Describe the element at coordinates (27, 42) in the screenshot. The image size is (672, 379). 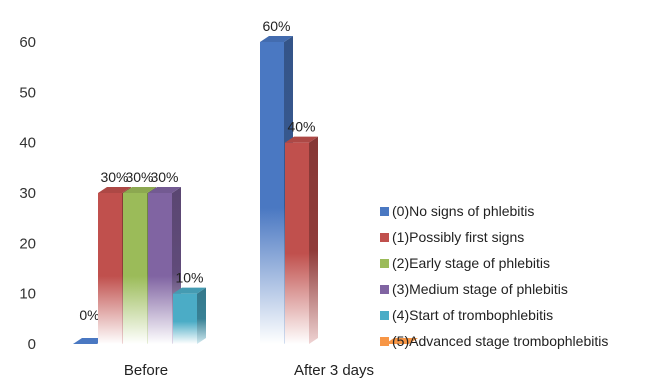
I see `y-tick-label: 60` at that location.